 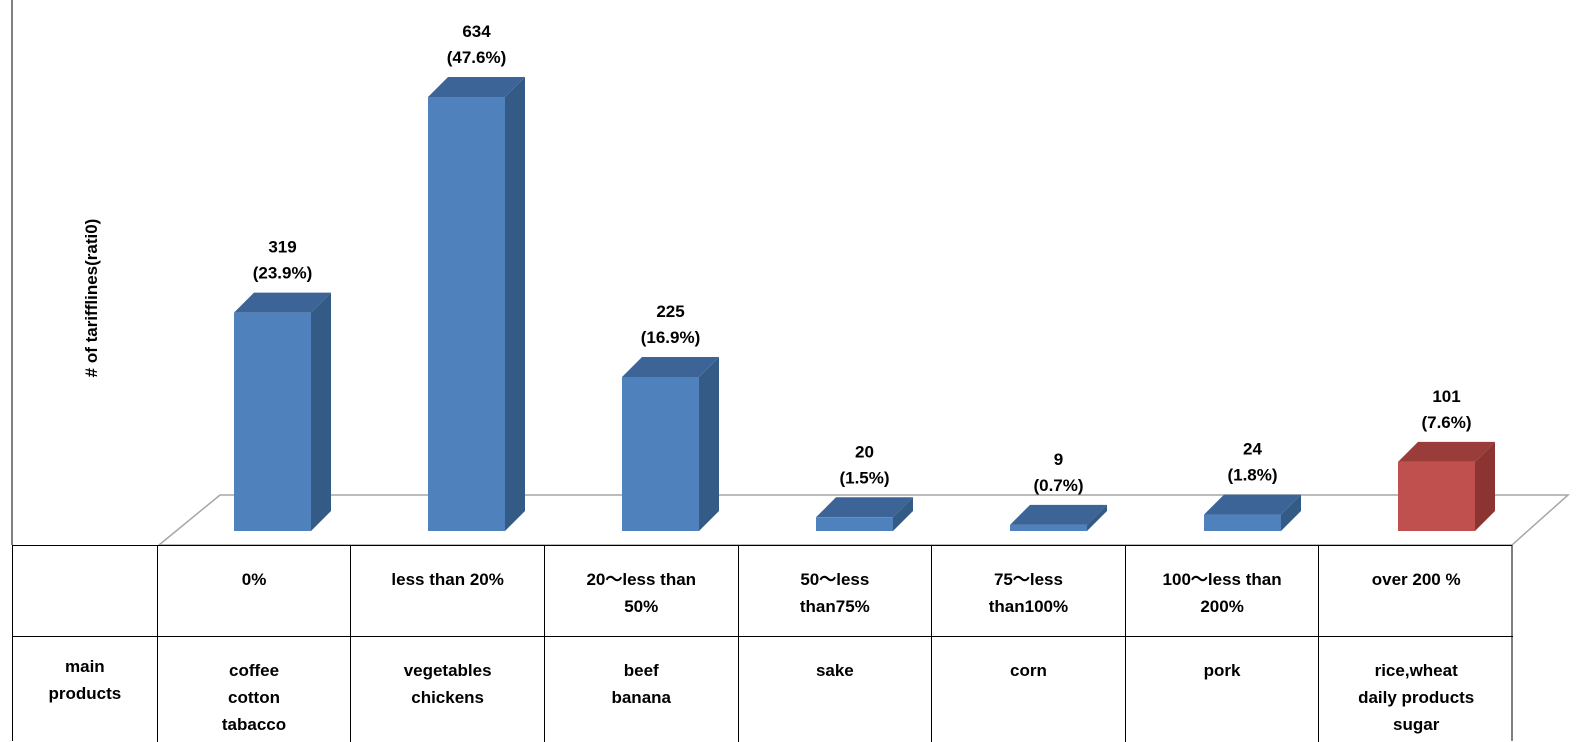 I want to click on products-cell: vegetables chickens, so click(x=448, y=689).